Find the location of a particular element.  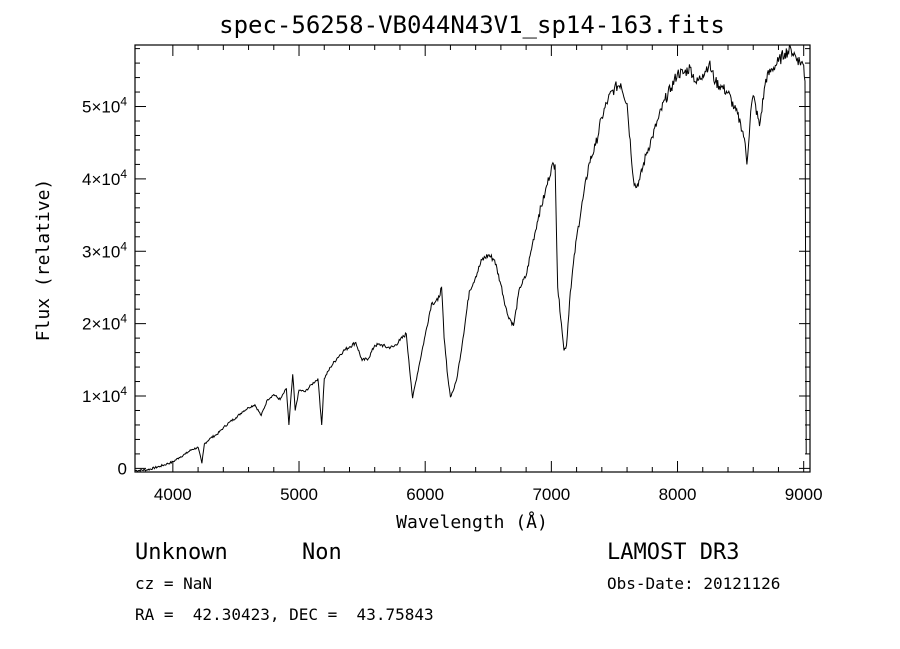

x-tick-label: 7000 is located at coordinates (551, 494).